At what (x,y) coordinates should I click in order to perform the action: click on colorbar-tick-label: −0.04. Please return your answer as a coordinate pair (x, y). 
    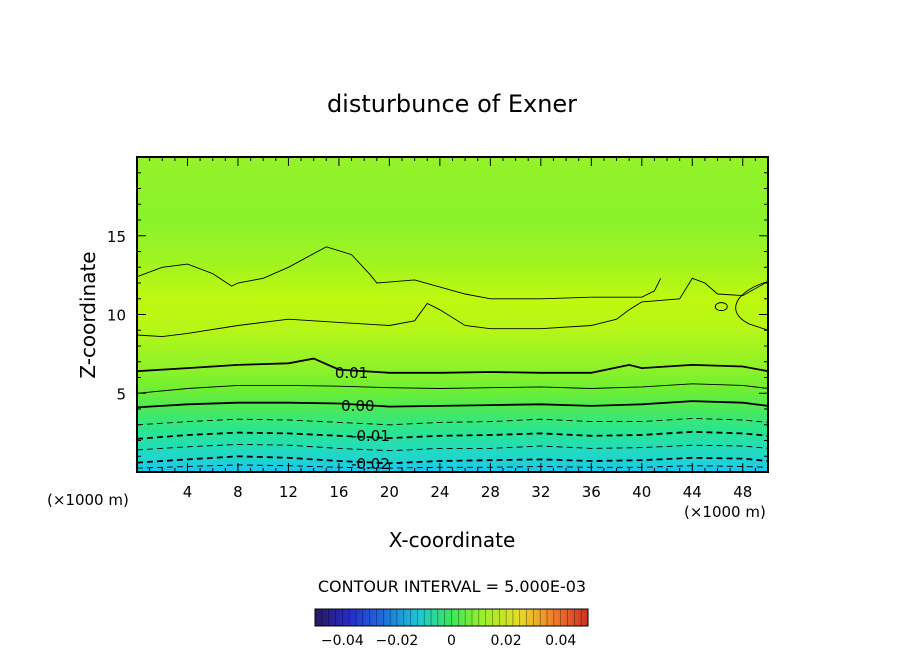
    Looking at the image, I should click on (342, 641).